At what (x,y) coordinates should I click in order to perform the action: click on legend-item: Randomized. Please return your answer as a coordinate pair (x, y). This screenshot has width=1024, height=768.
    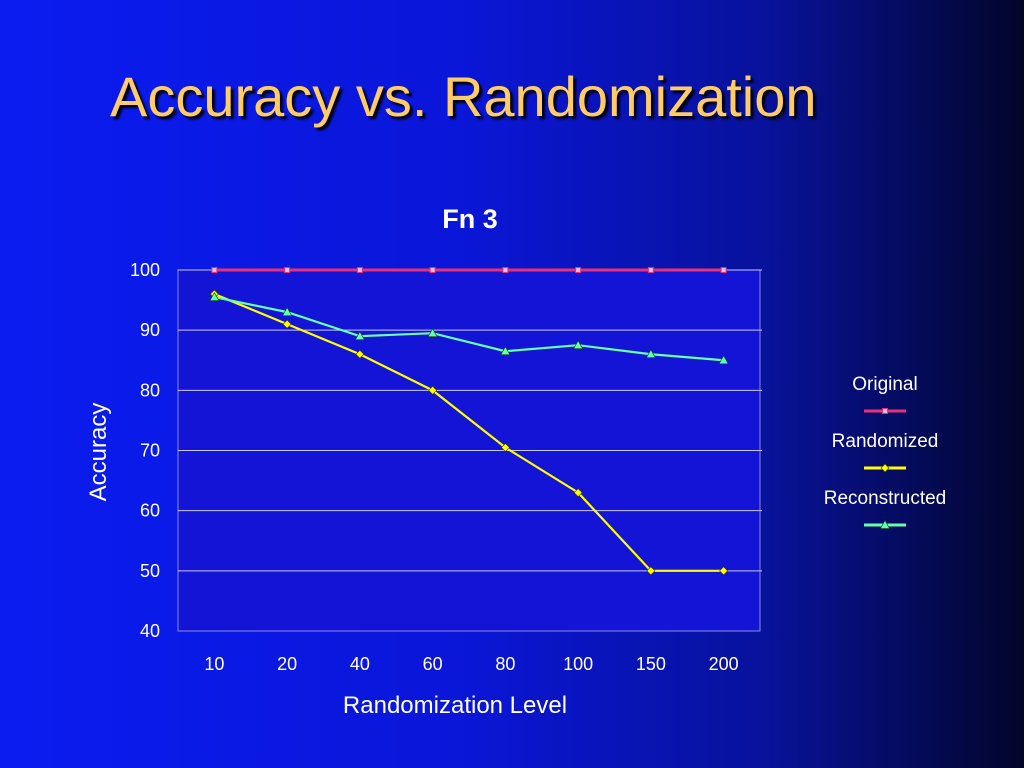
    Looking at the image, I should click on (885, 452).